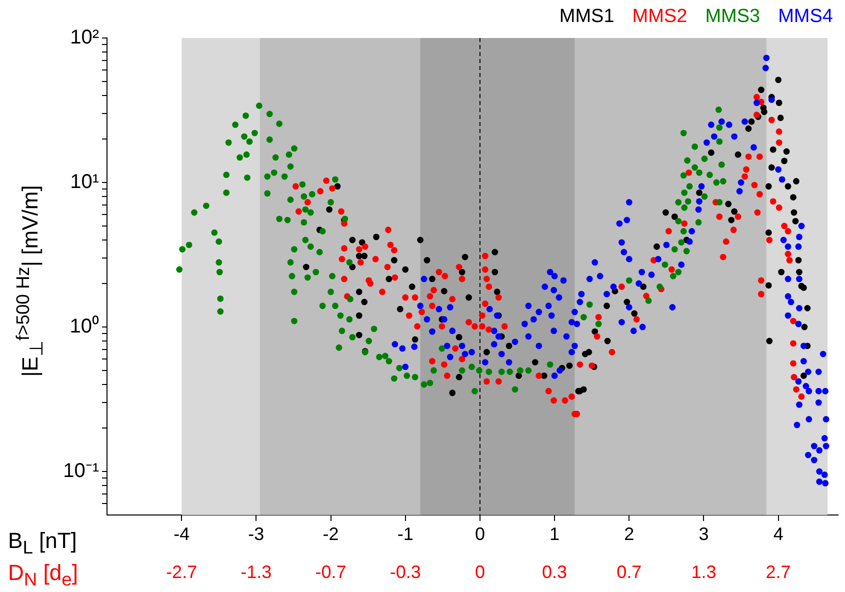 The height and width of the screenshot is (592, 845). I want to click on text: MMS3, so click(732, 17).